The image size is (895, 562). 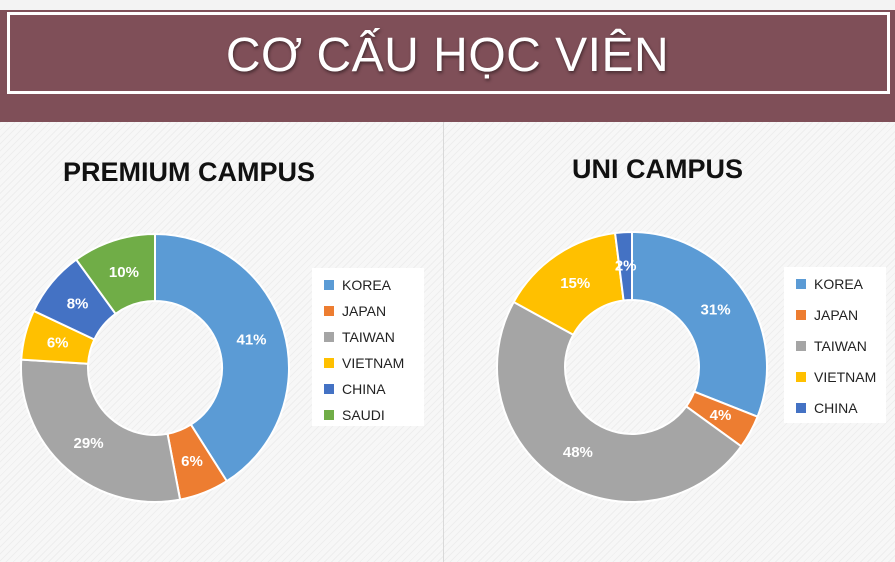 I want to click on uni-legend-swatch-taiwan, so click(x=801, y=346).